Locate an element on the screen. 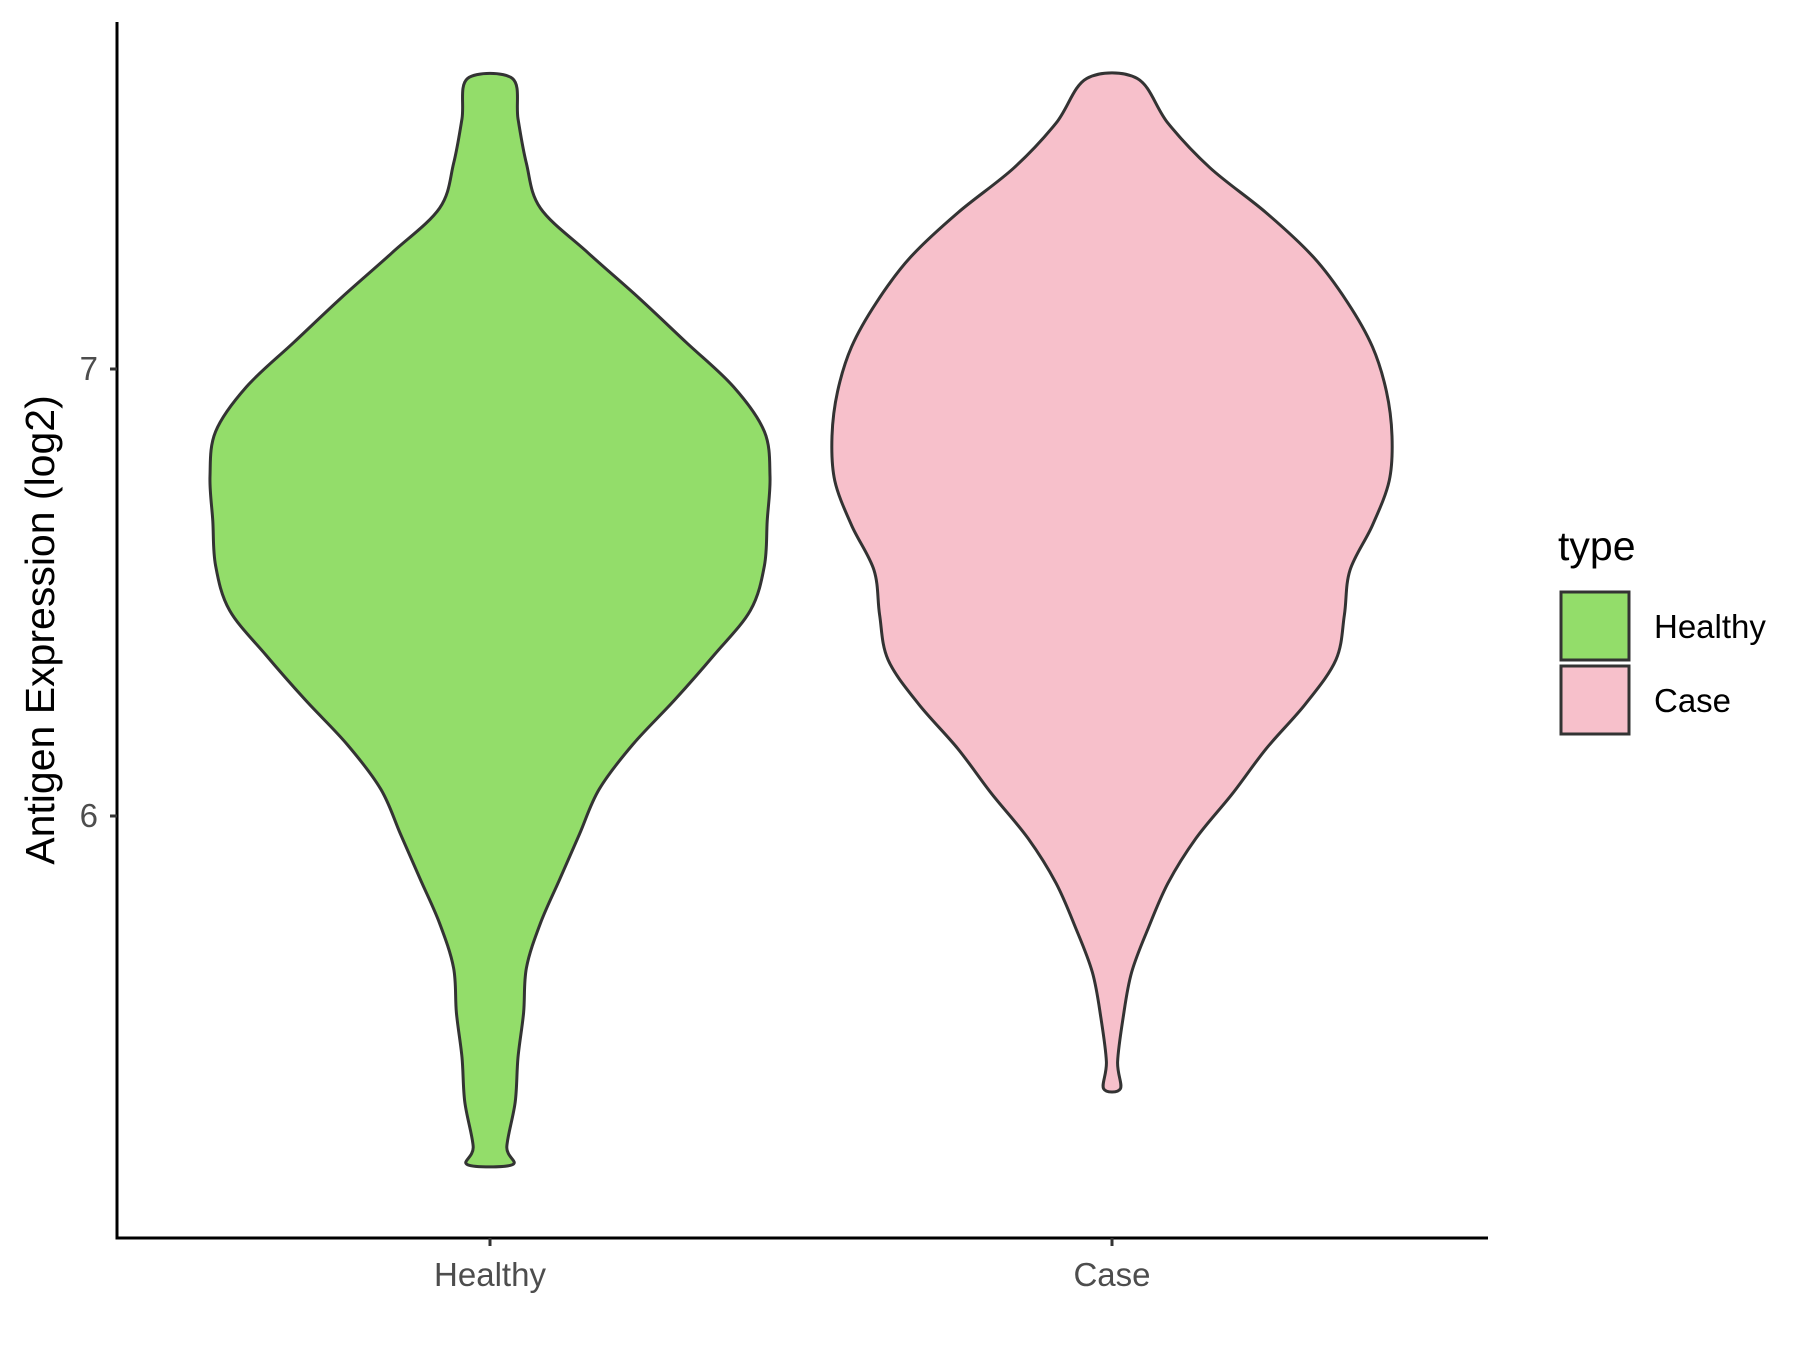 Image resolution: width=1800 pixels, height=1350 pixels. x-tick-label: Case is located at coordinates (1111, 1274).